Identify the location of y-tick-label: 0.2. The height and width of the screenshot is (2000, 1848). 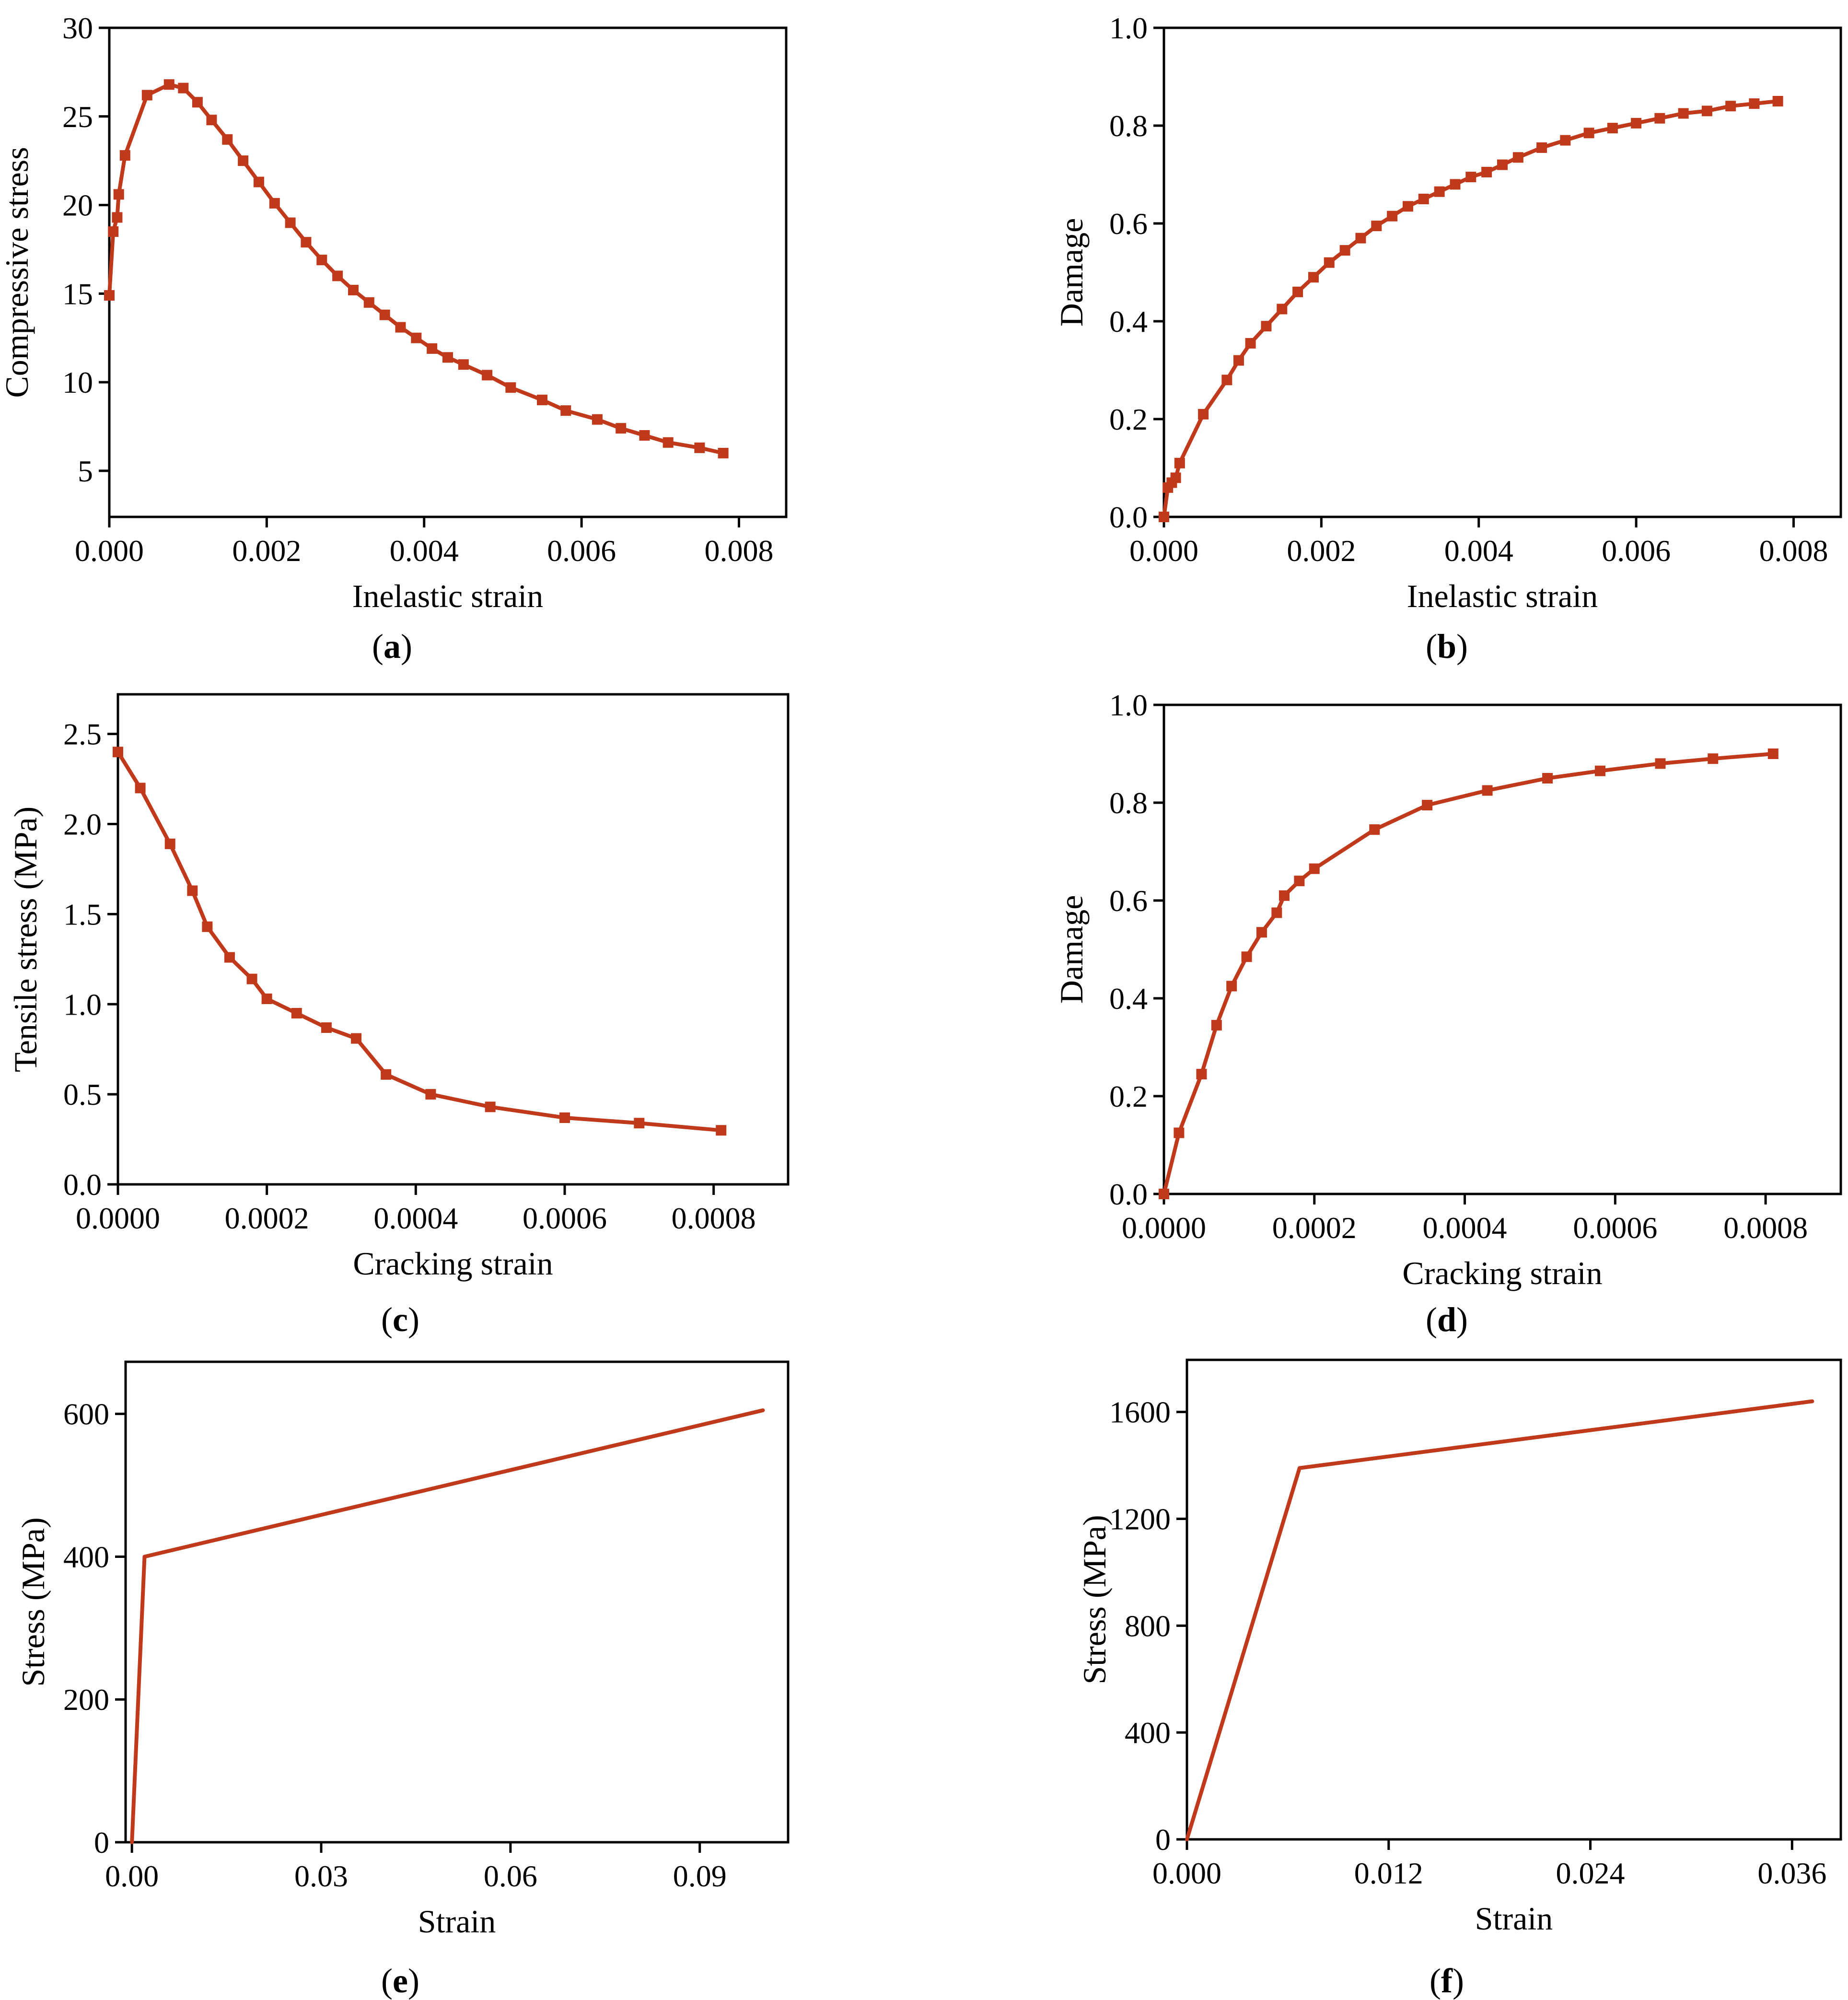
(1129, 419).